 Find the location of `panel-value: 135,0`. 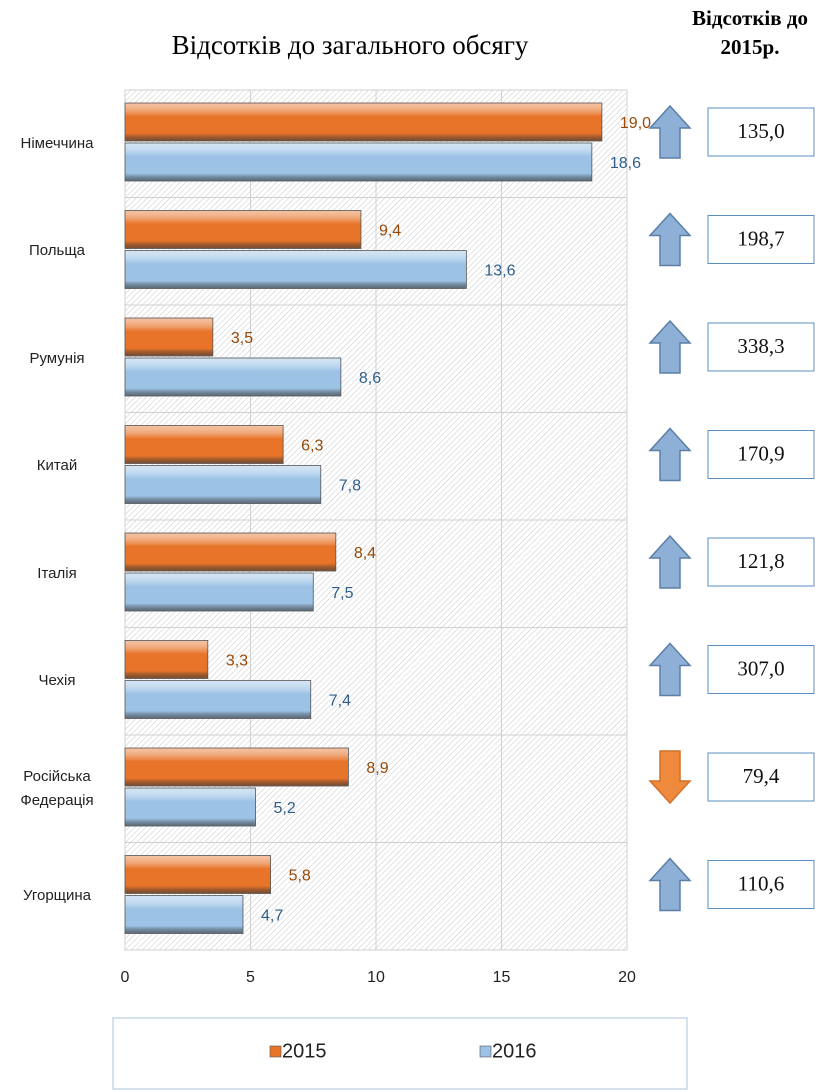

panel-value: 135,0 is located at coordinates (760, 131).